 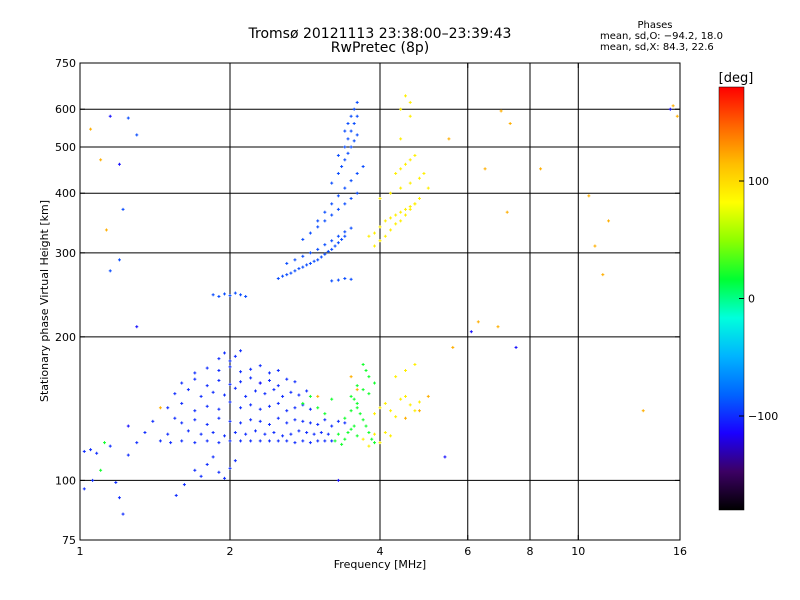 What do you see at coordinates (467, 551) in the screenshot?
I see `x-tick-label: 6` at bounding box center [467, 551].